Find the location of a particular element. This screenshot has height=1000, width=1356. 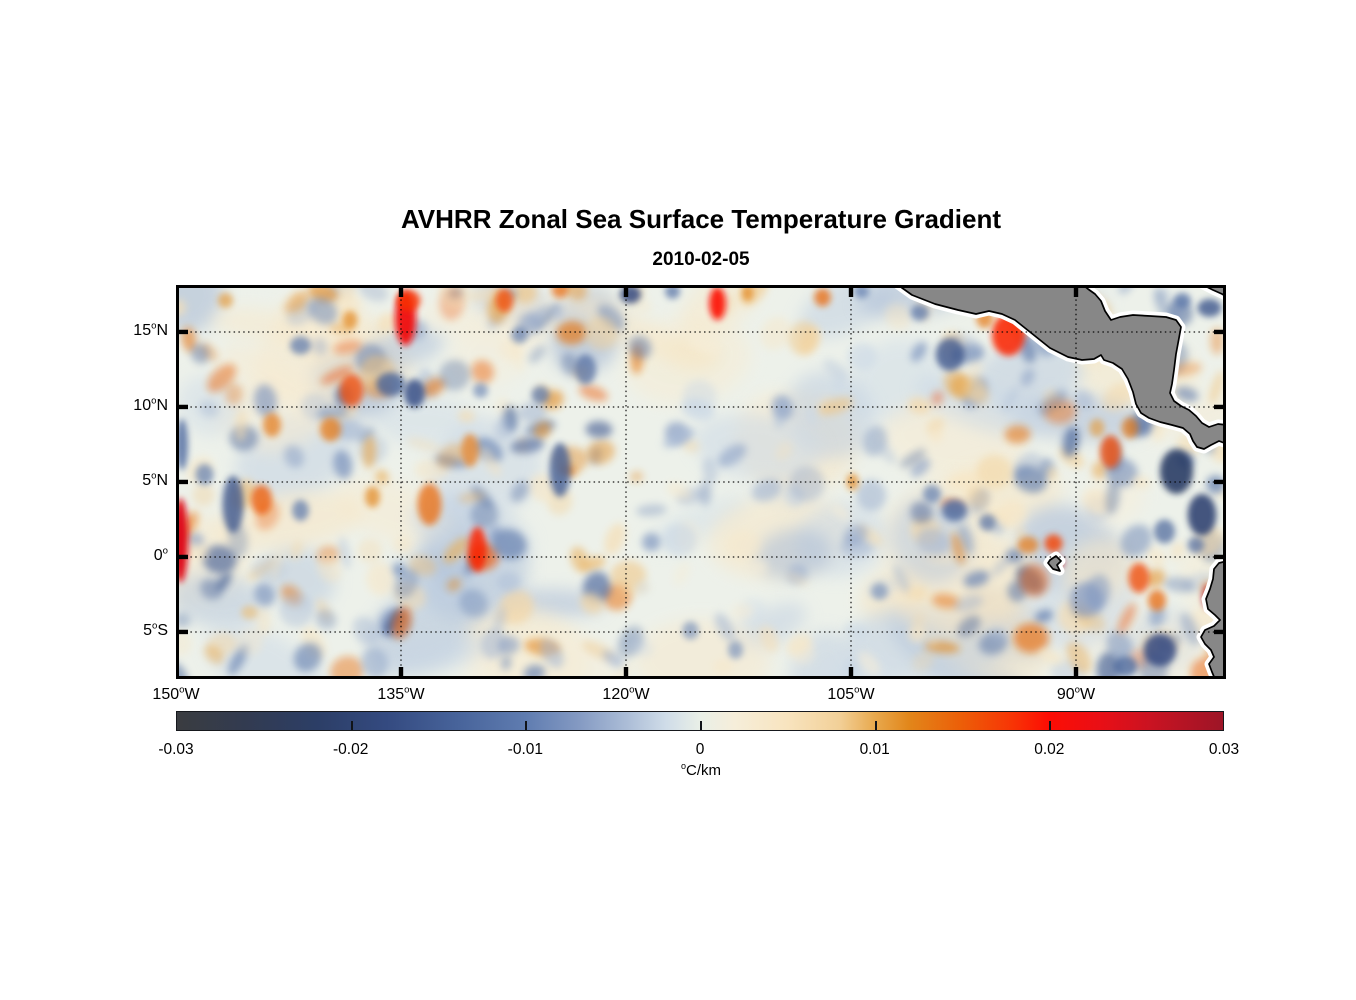

colorbar is located at coordinates (700, 721).